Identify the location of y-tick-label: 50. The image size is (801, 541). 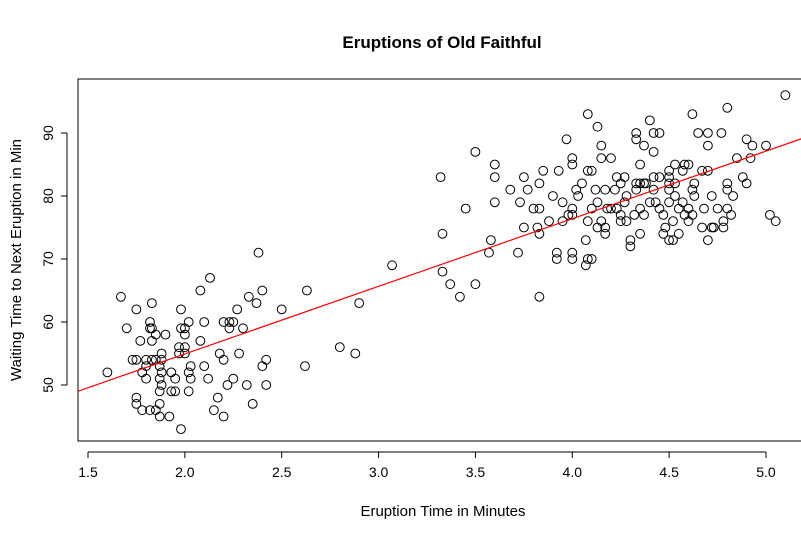
(48, 385).